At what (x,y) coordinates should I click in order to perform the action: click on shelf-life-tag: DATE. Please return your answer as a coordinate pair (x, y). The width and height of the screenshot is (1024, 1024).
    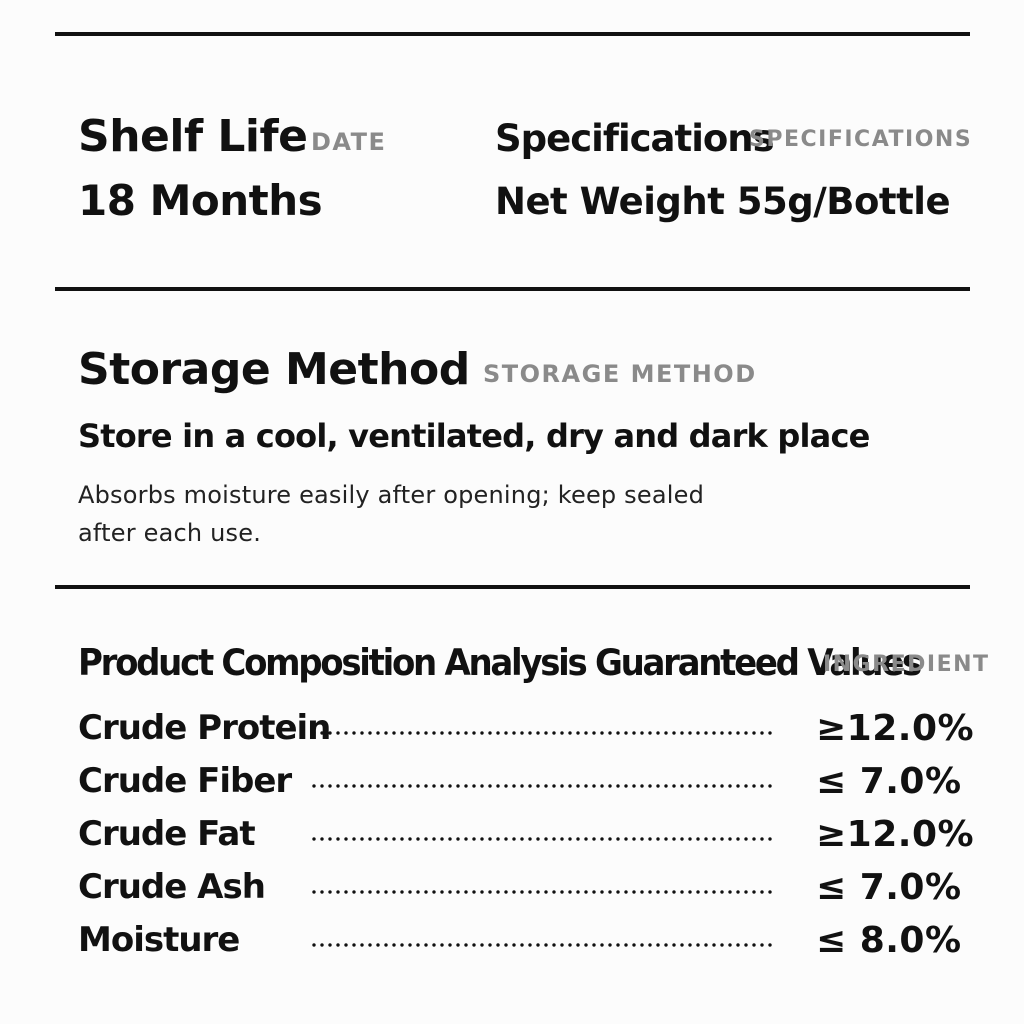
    Looking at the image, I should click on (349, 142).